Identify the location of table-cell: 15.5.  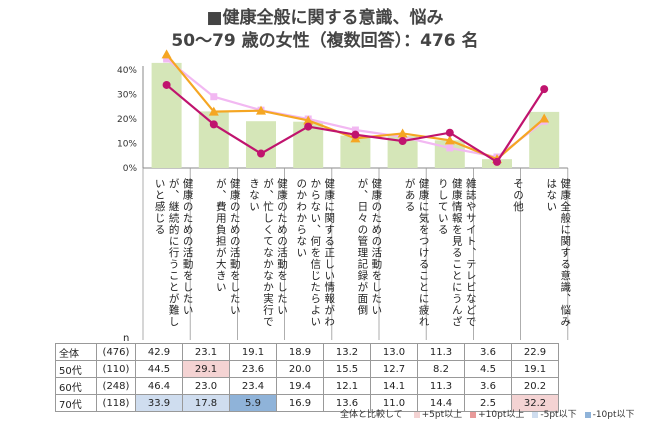
(347, 369).